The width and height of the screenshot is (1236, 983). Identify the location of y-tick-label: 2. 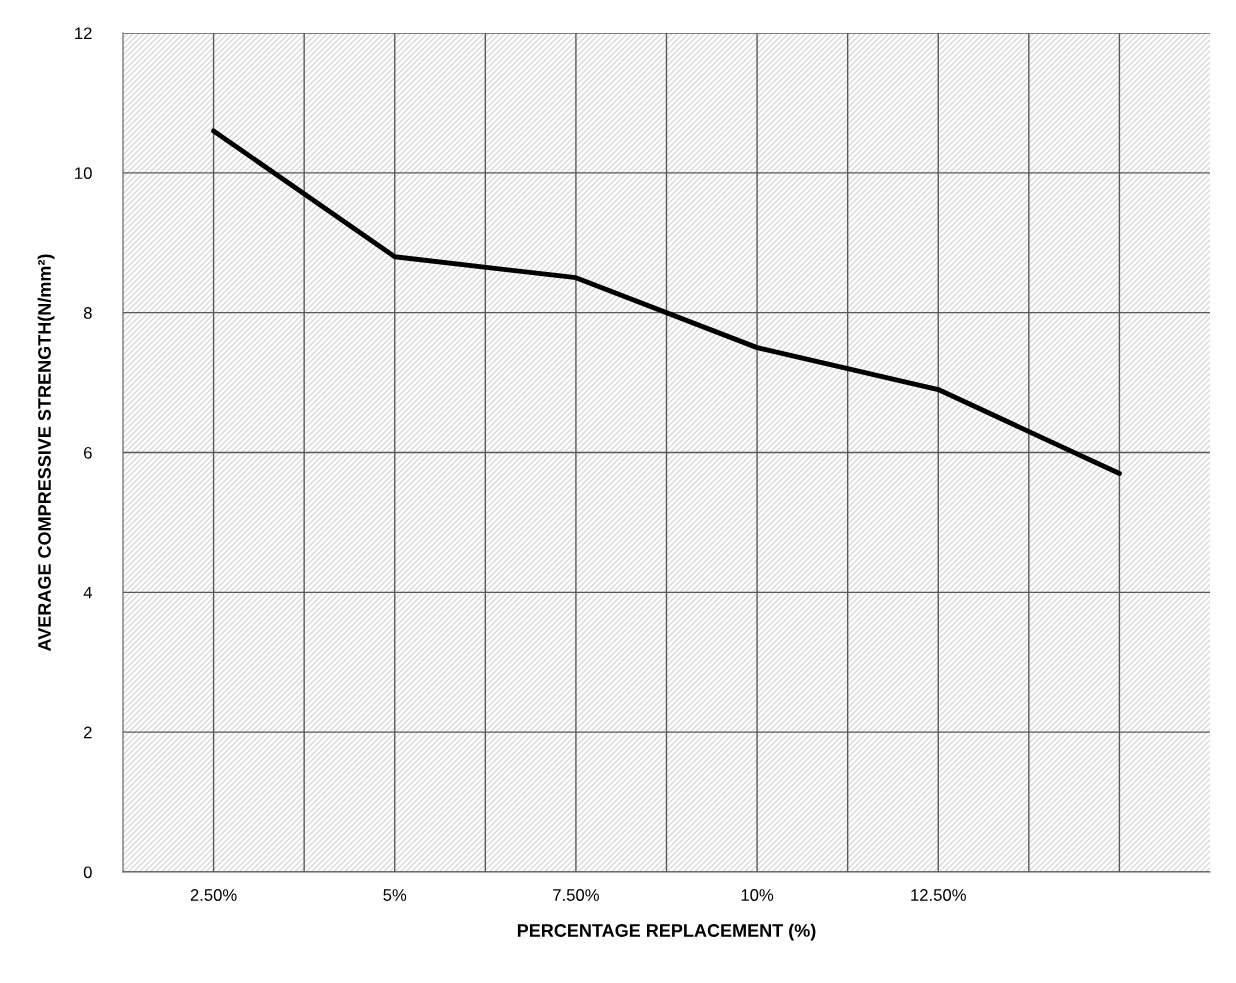
(88, 732).